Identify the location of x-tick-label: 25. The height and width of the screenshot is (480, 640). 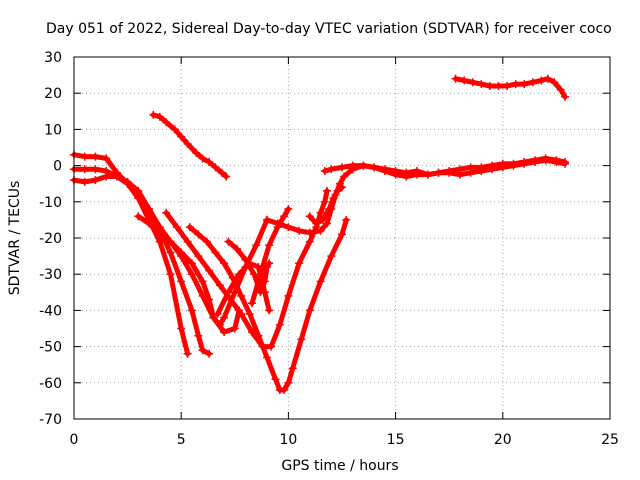
(610, 440).